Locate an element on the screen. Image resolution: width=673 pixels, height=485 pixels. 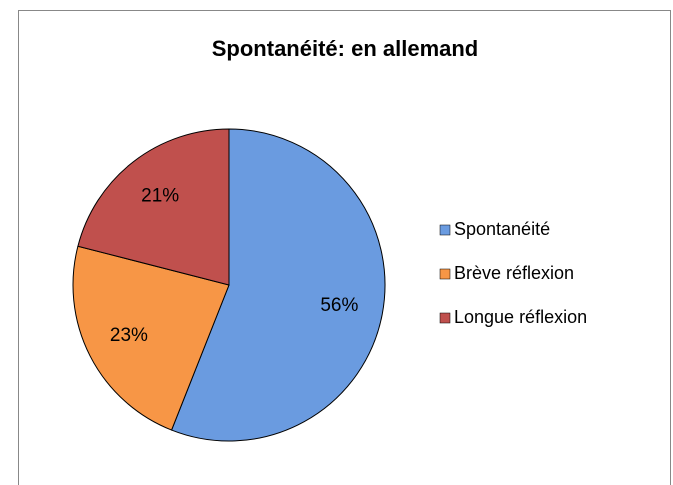
legend-label: Spontanéité is located at coordinates (502, 229).